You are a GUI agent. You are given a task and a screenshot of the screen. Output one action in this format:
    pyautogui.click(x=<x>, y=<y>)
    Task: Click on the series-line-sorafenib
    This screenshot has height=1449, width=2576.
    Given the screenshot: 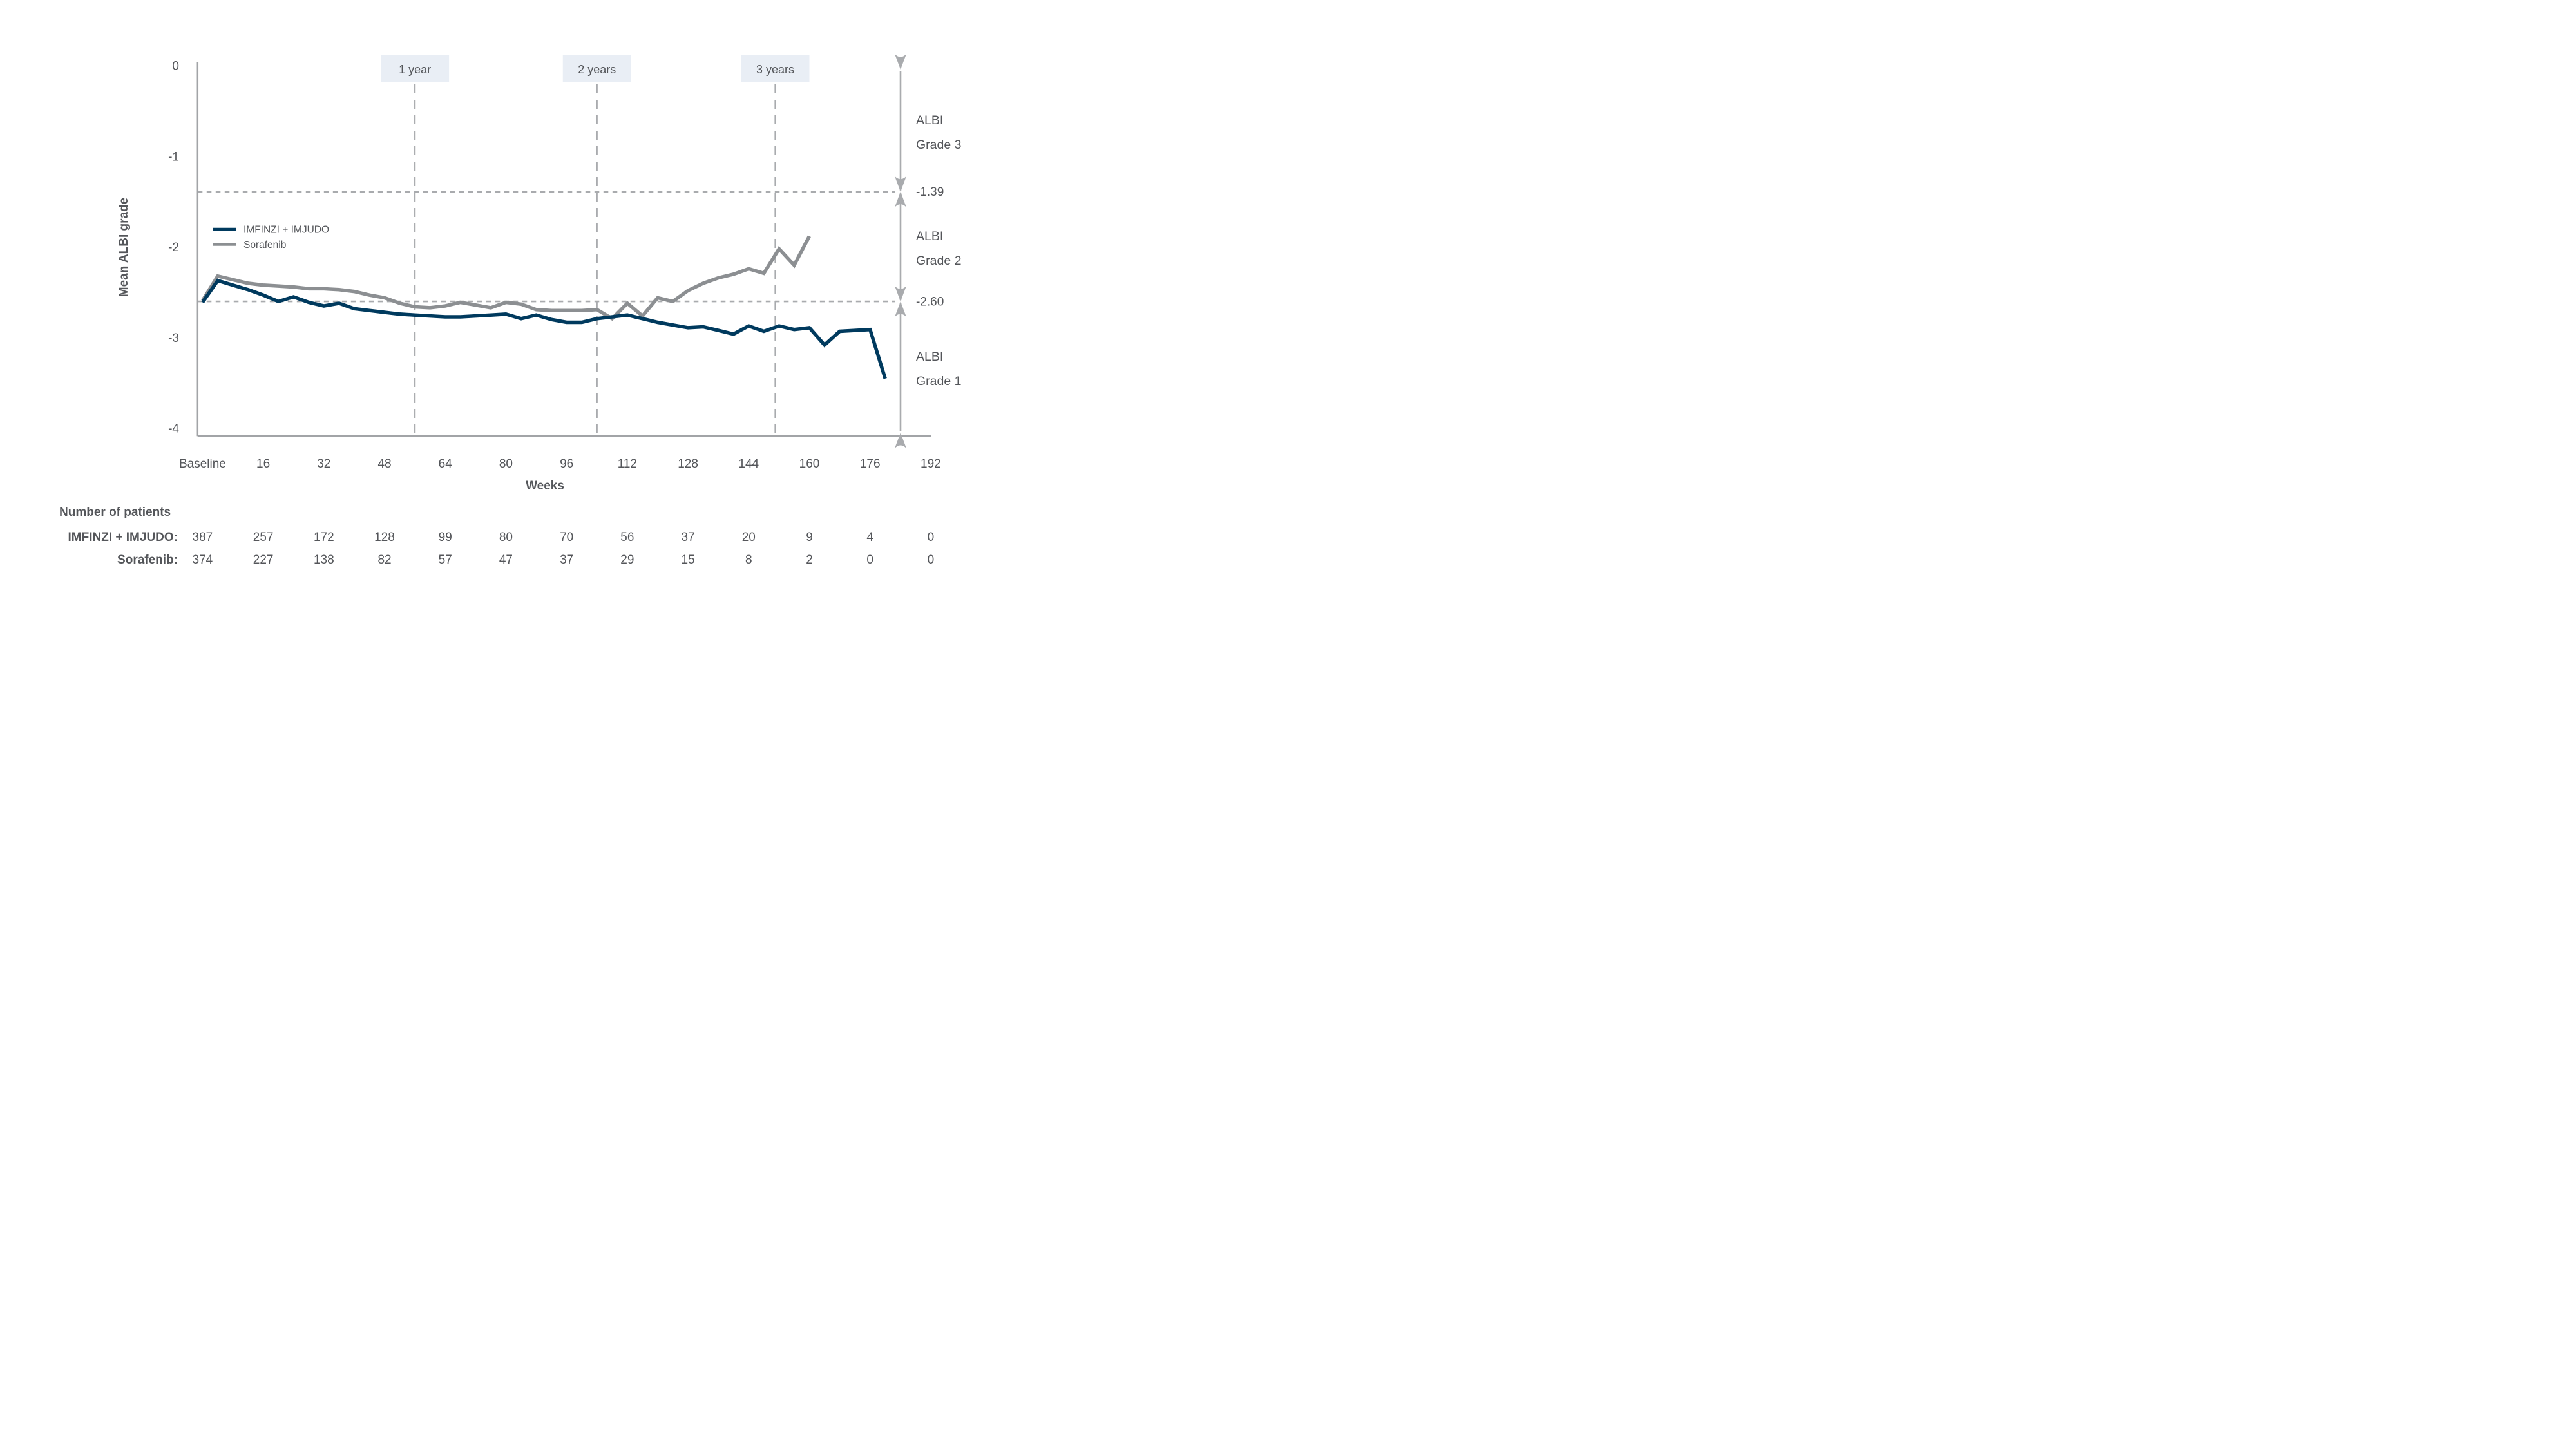 What is the action you would take?
    pyautogui.click(x=506, y=278)
    